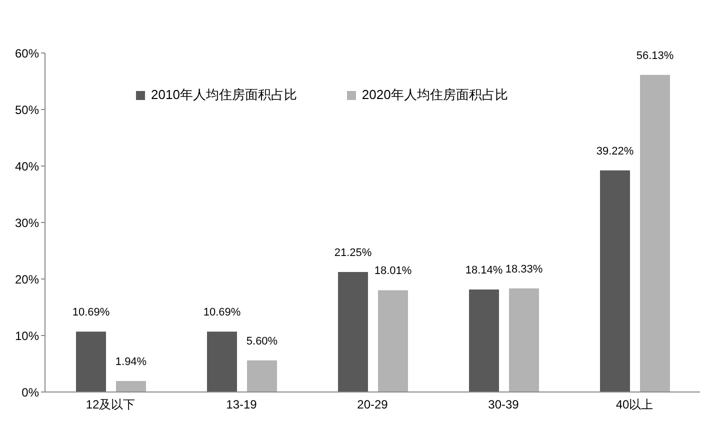 This screenshot has height=432, width=720. I want to click on data-label: 5.60%, so click(262, 341).